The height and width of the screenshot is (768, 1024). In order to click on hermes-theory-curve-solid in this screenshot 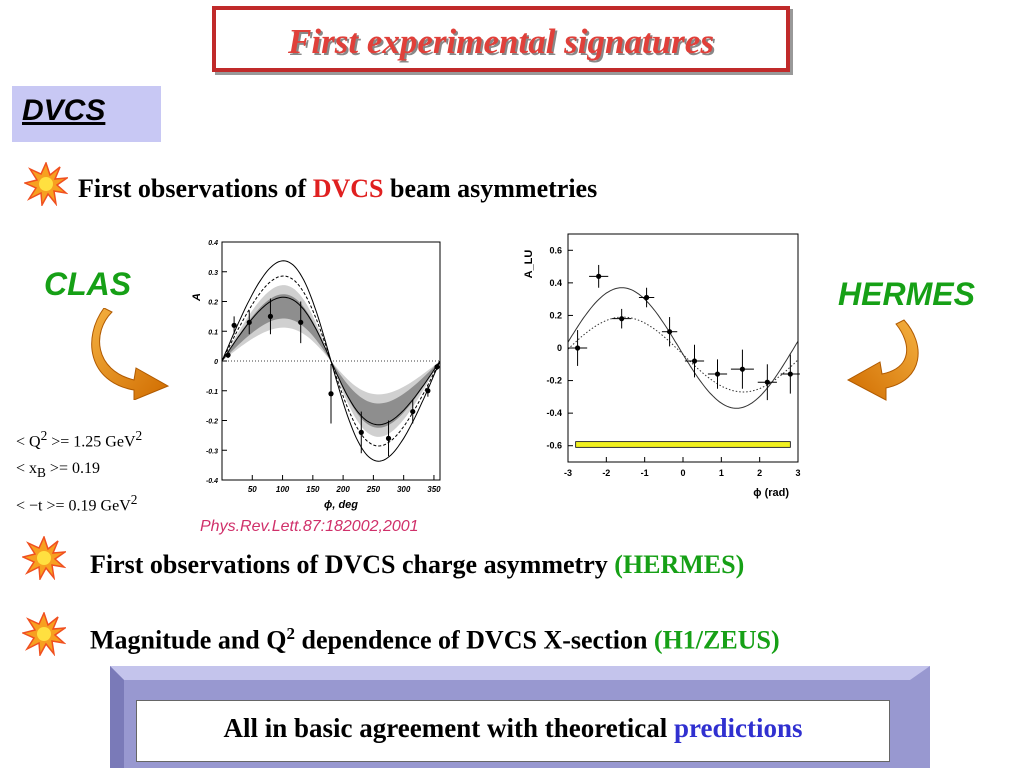, I will do `click(683, 348)`.